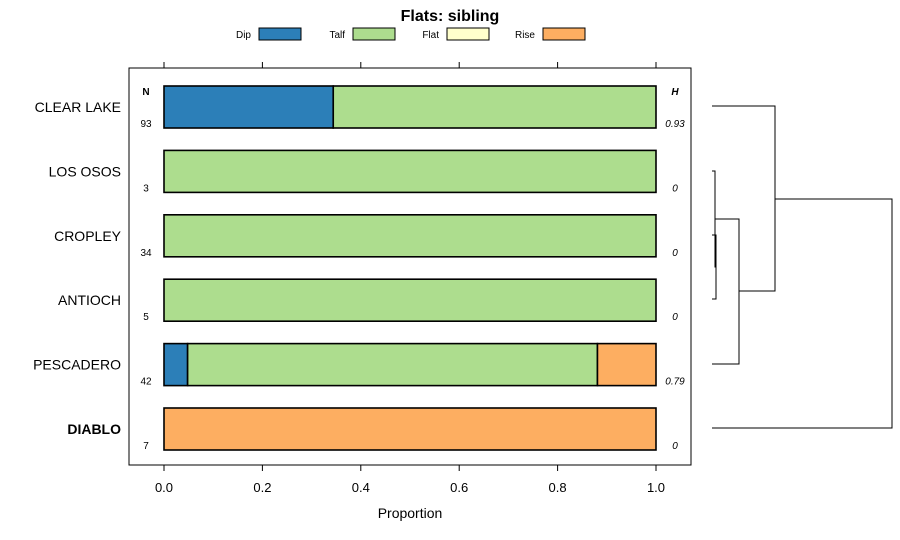 This screenshot has width=900, height=540. What do you see at coordinates (430, 35) in the screenshot?
I see `legend-label: Flat` at bounding box center [430, 35].